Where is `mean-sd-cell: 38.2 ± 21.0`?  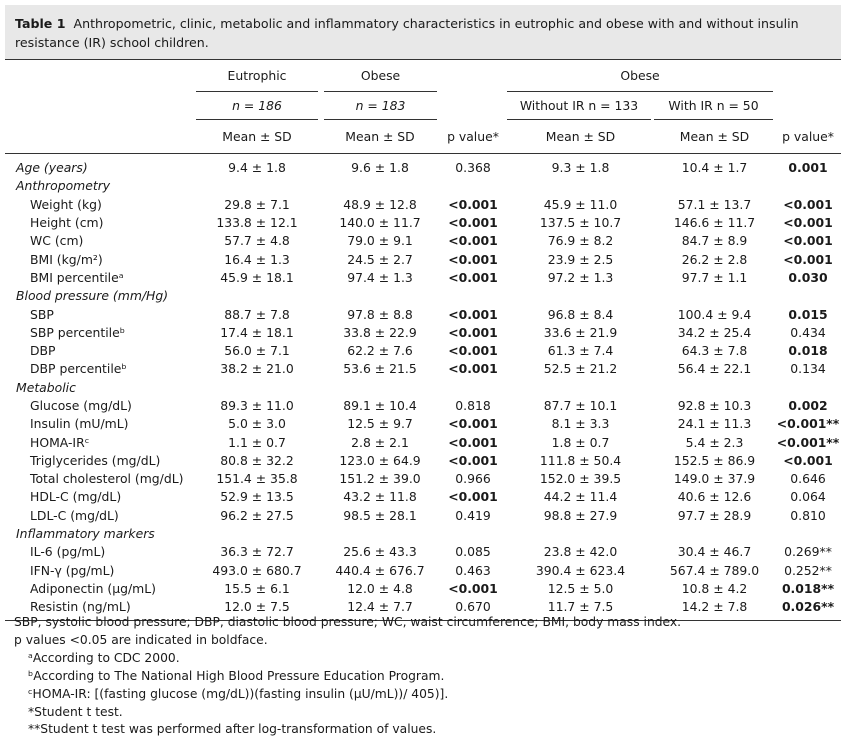 mean-sd-cell: 38.2 ± 21.0 is located at coordinates (257, 369).